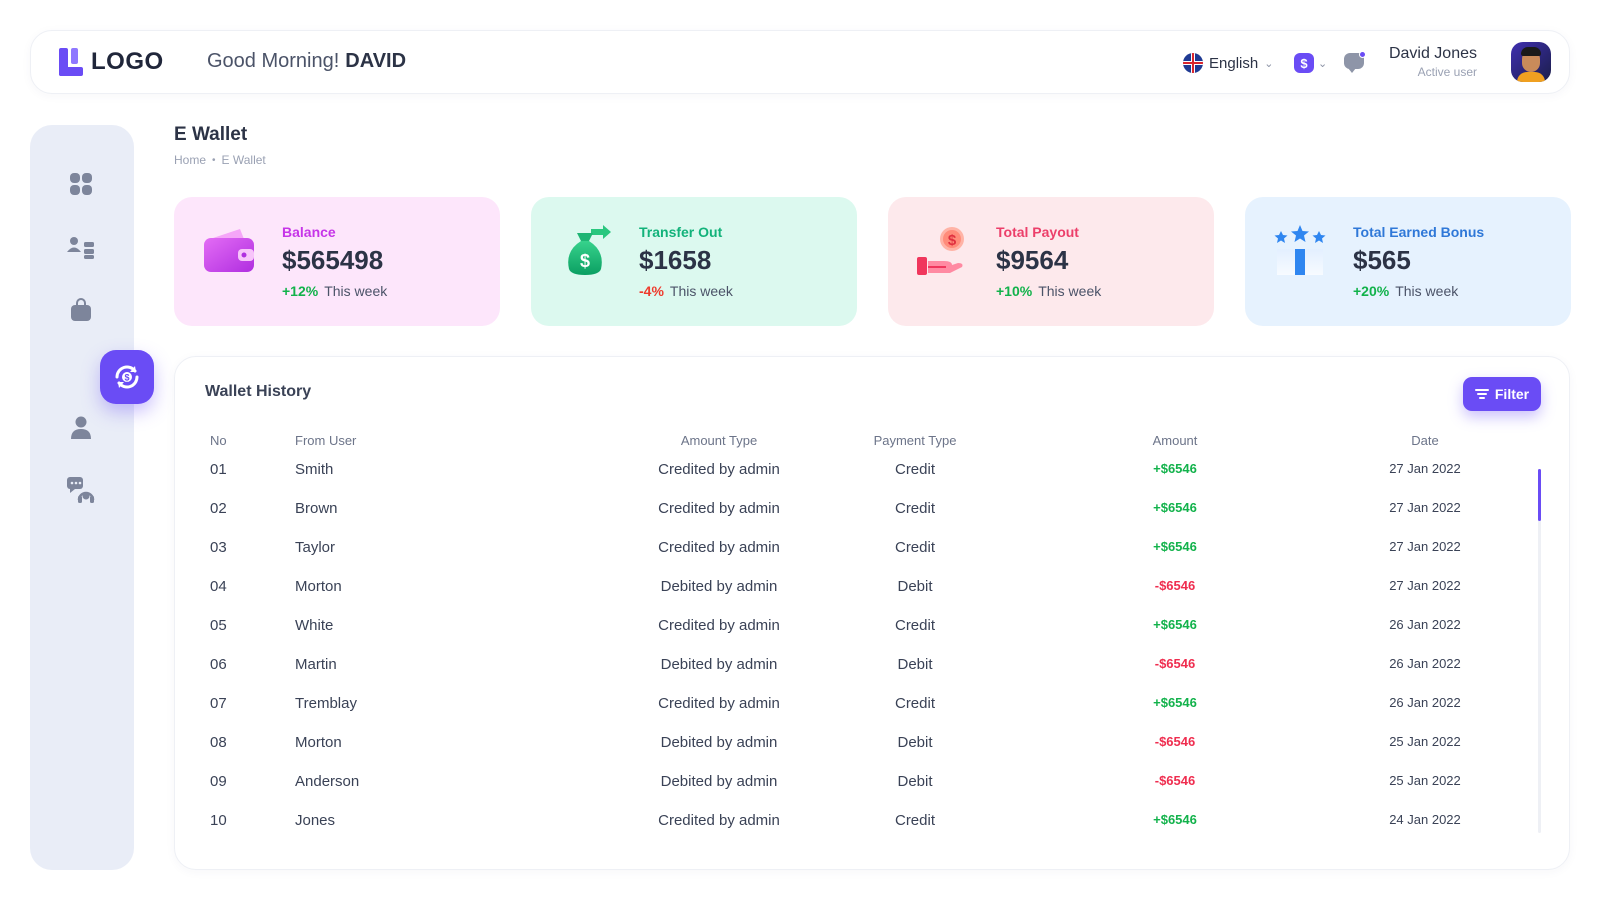 Image resolution: width=1600 pixels, height=900 pixels. I want to click on cell-amount: -$6546, so click(1175, 741).